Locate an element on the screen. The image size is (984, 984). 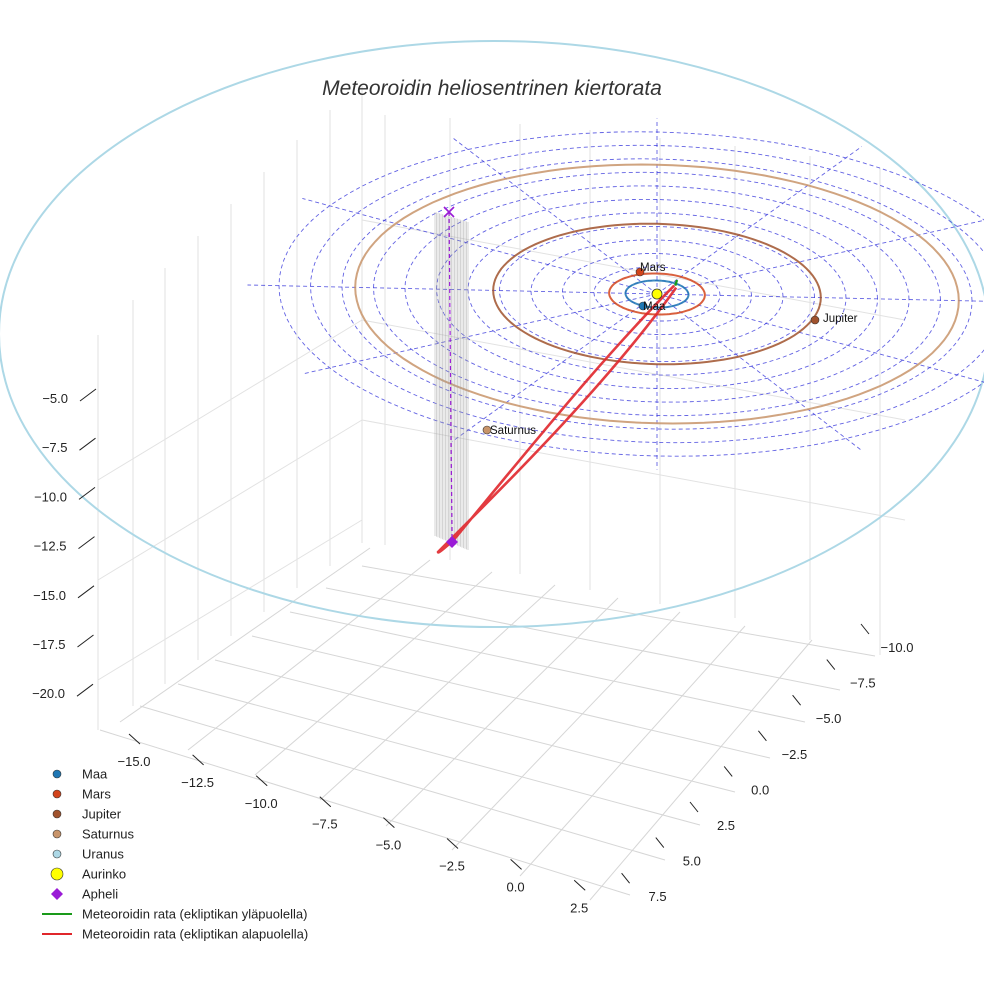
orbit-maa is located at coordinates (657, 294).